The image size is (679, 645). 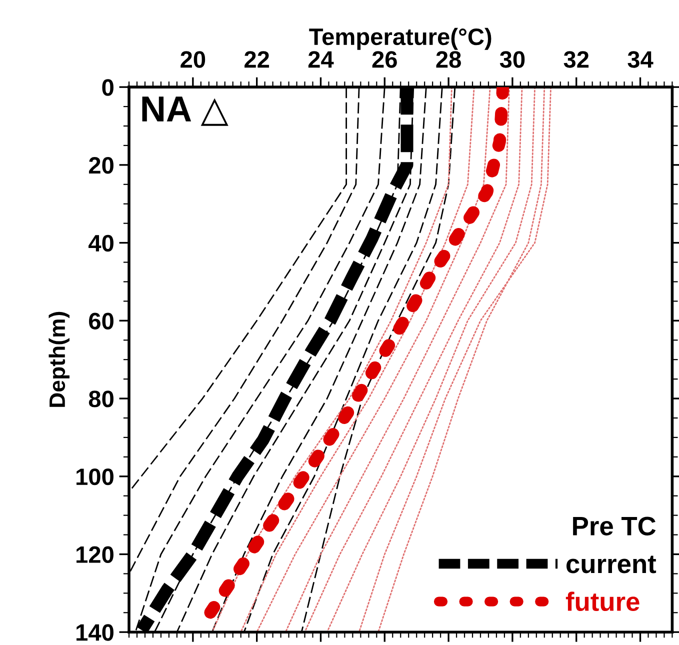 I want to click on y-tick-label: 80, so click(x=101, y=399).